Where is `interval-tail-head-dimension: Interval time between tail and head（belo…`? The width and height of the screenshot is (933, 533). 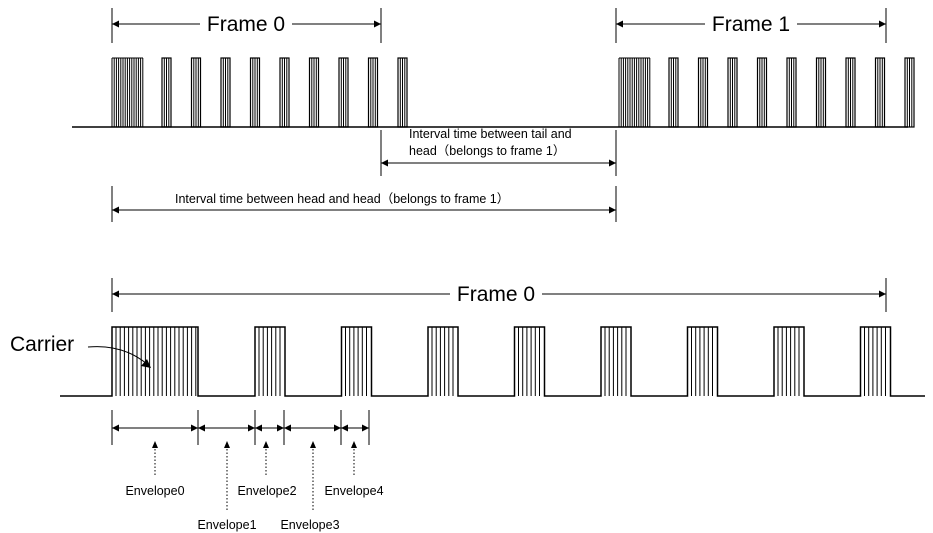 interval-tail-head-dimension: Interval time between tail and head（belo… is located at coordinates (498, 151).